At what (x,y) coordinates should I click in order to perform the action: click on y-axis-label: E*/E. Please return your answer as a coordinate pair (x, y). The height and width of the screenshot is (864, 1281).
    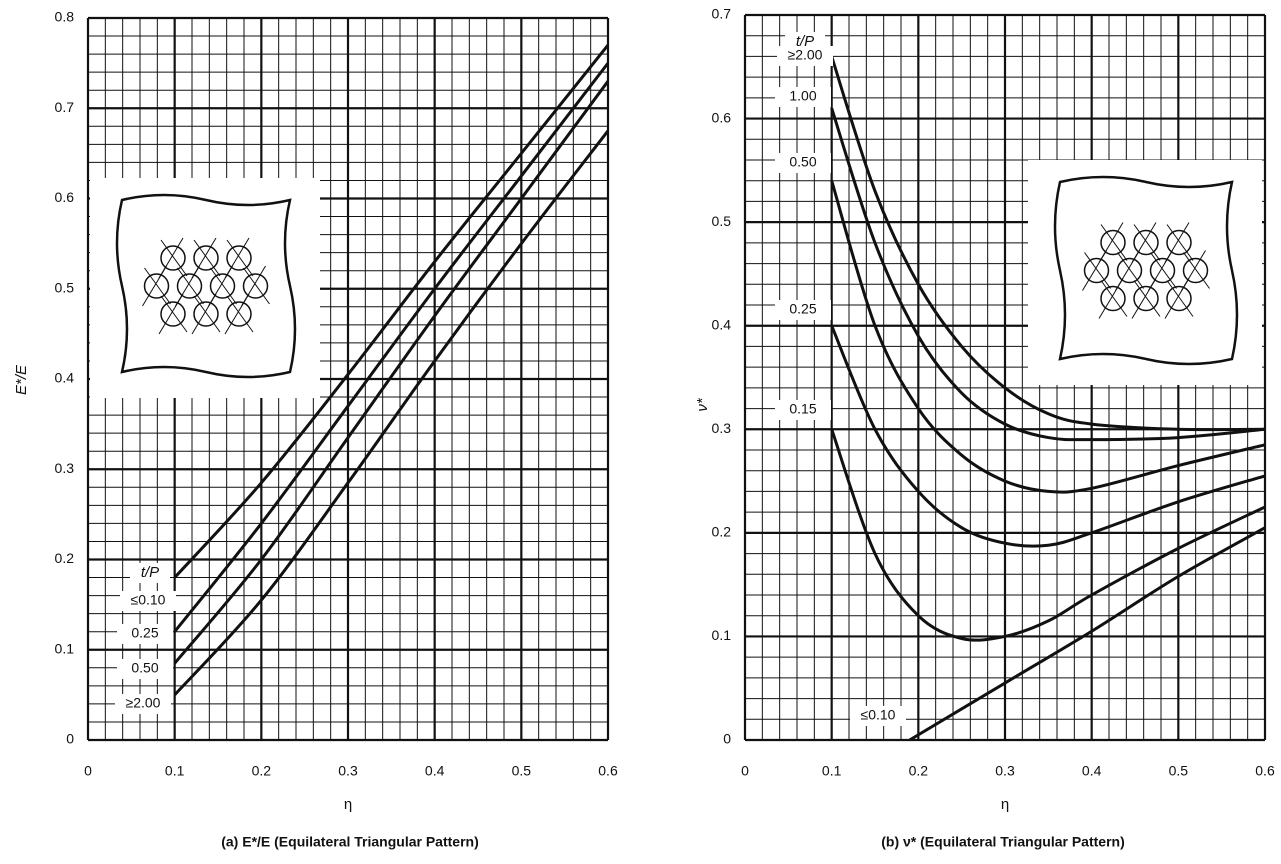
    Looking at the image, I should click on (21, 379).